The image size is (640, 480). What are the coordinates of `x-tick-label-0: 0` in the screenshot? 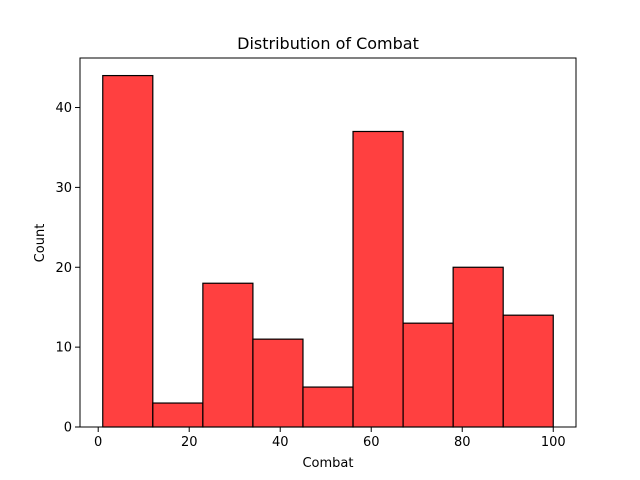 It's located at (98, 442).